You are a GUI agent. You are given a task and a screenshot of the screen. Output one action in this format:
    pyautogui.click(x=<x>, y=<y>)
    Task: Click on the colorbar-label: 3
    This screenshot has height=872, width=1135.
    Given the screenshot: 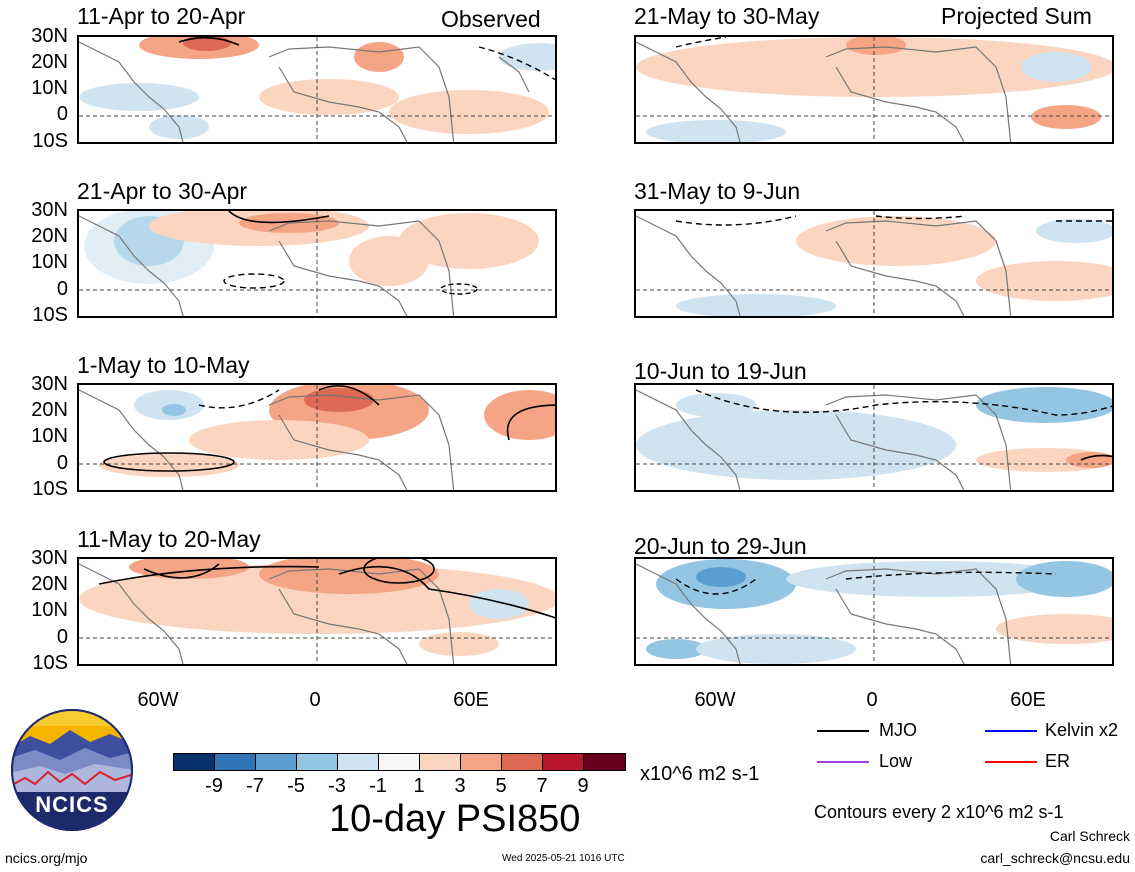 What is the action you would take?
    pyautogui.click(x=460, y=786)
    